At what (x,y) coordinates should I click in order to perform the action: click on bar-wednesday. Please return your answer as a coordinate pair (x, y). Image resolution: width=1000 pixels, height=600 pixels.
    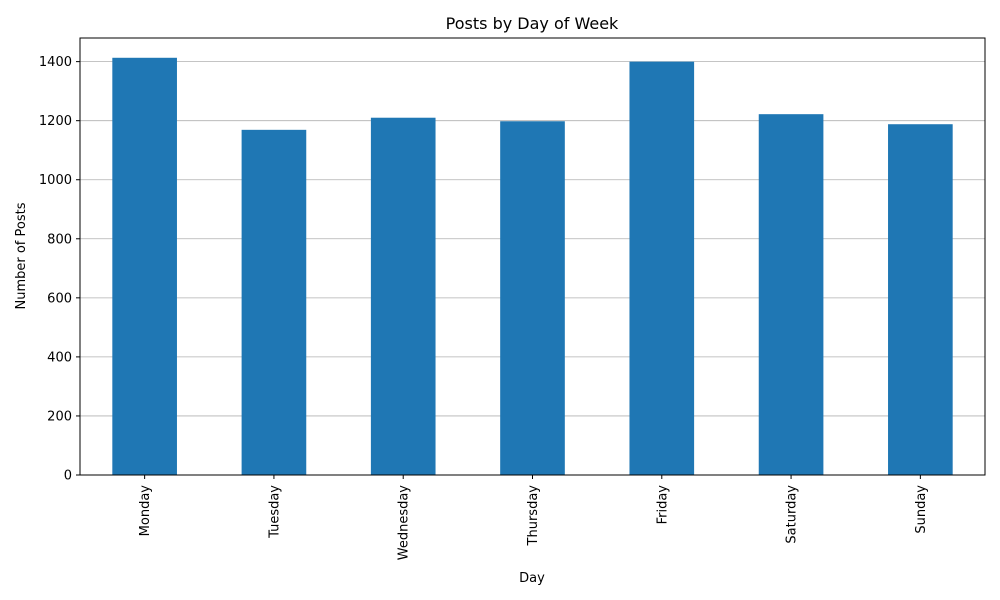
    Looking at the image, I should click on (403, 296).